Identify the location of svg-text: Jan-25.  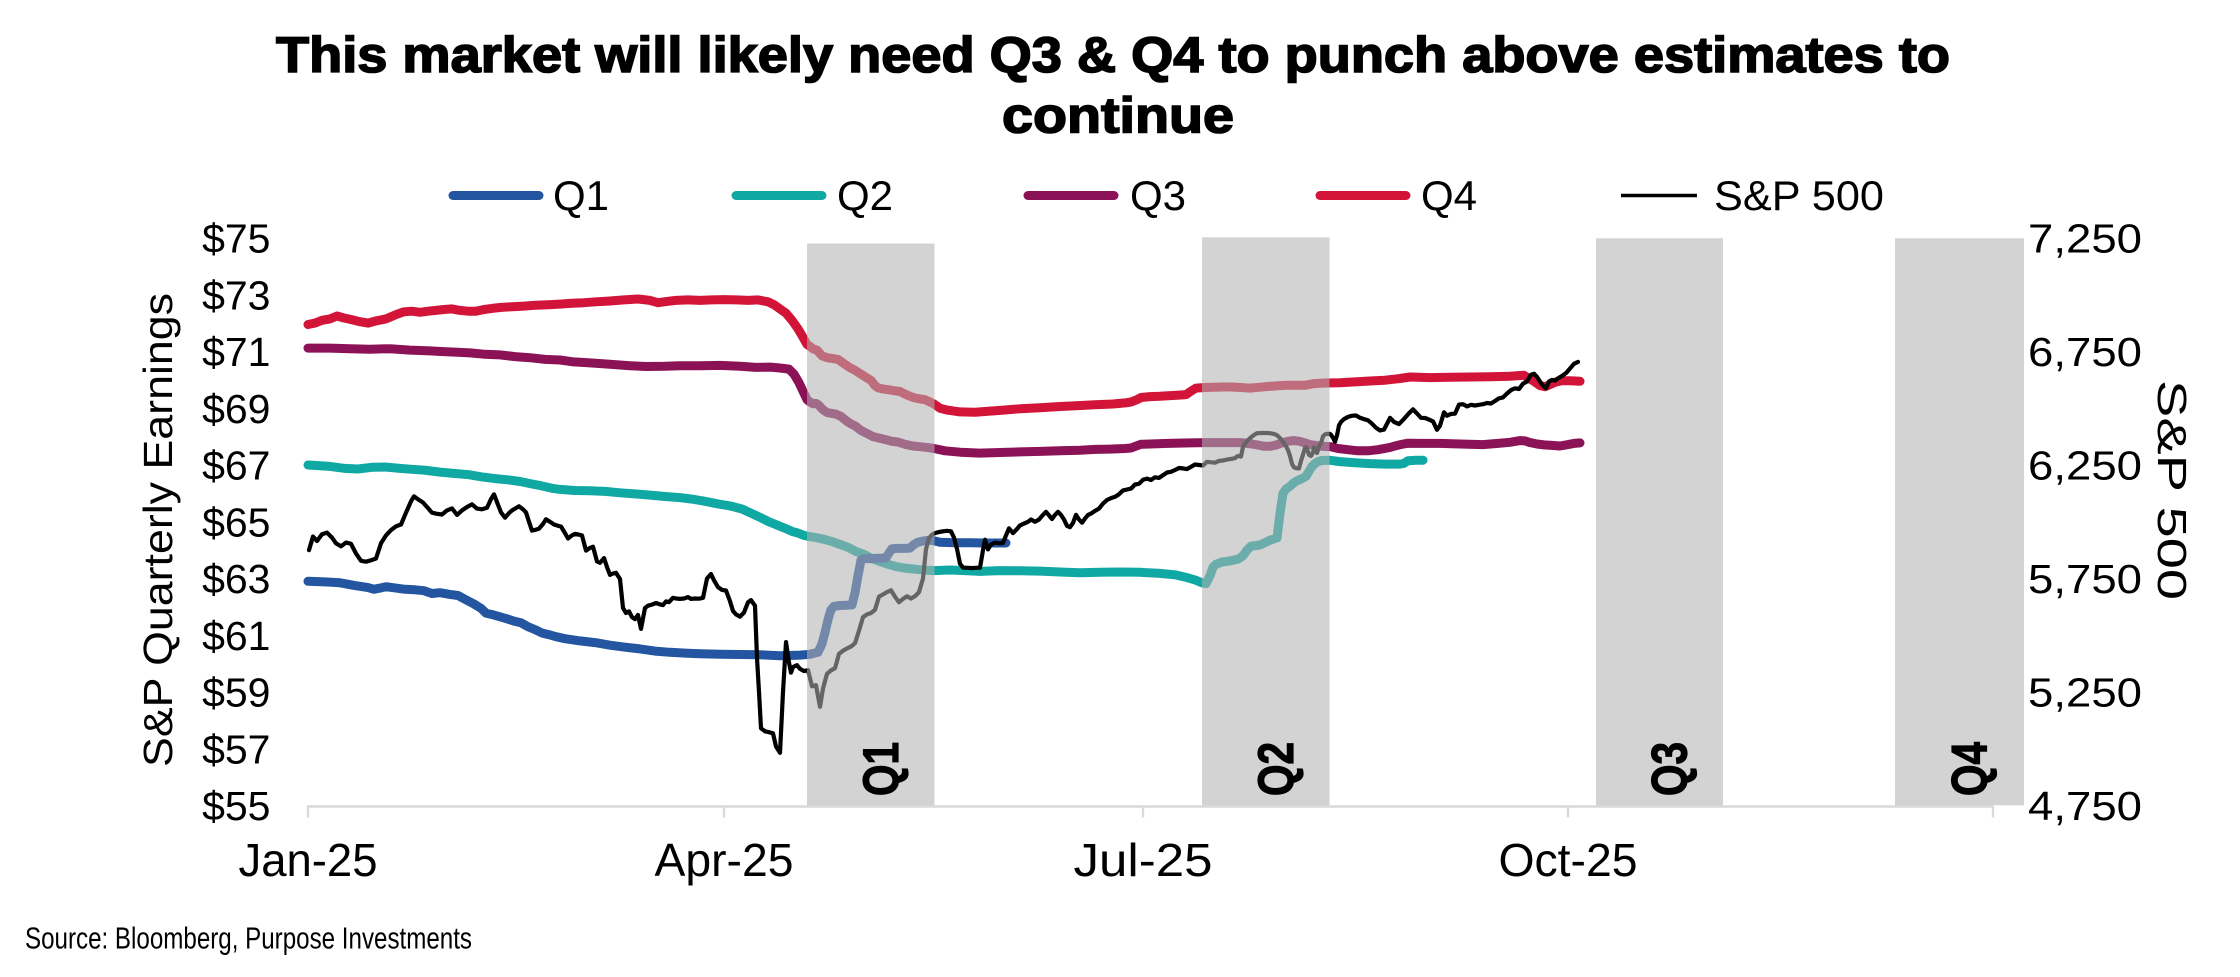
(308, 860).